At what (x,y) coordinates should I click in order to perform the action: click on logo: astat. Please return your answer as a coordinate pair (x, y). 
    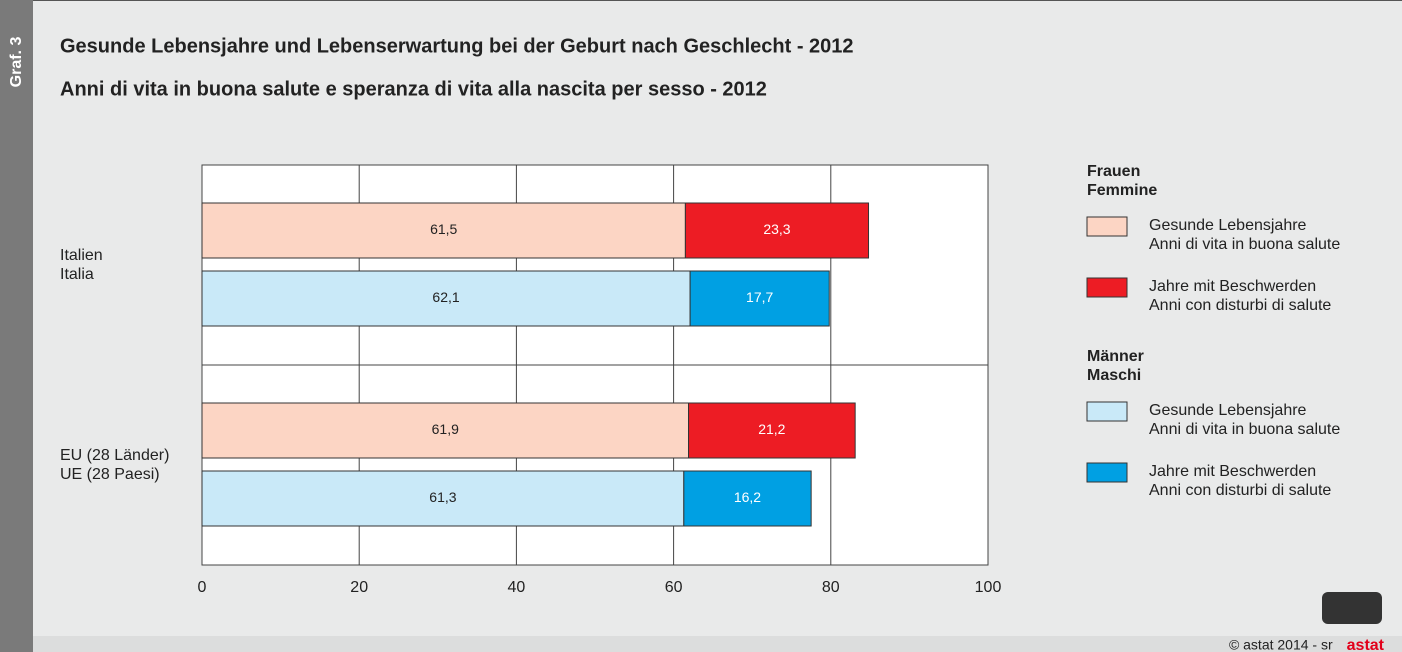
    Looking at the image, I should click on (1366, 644).